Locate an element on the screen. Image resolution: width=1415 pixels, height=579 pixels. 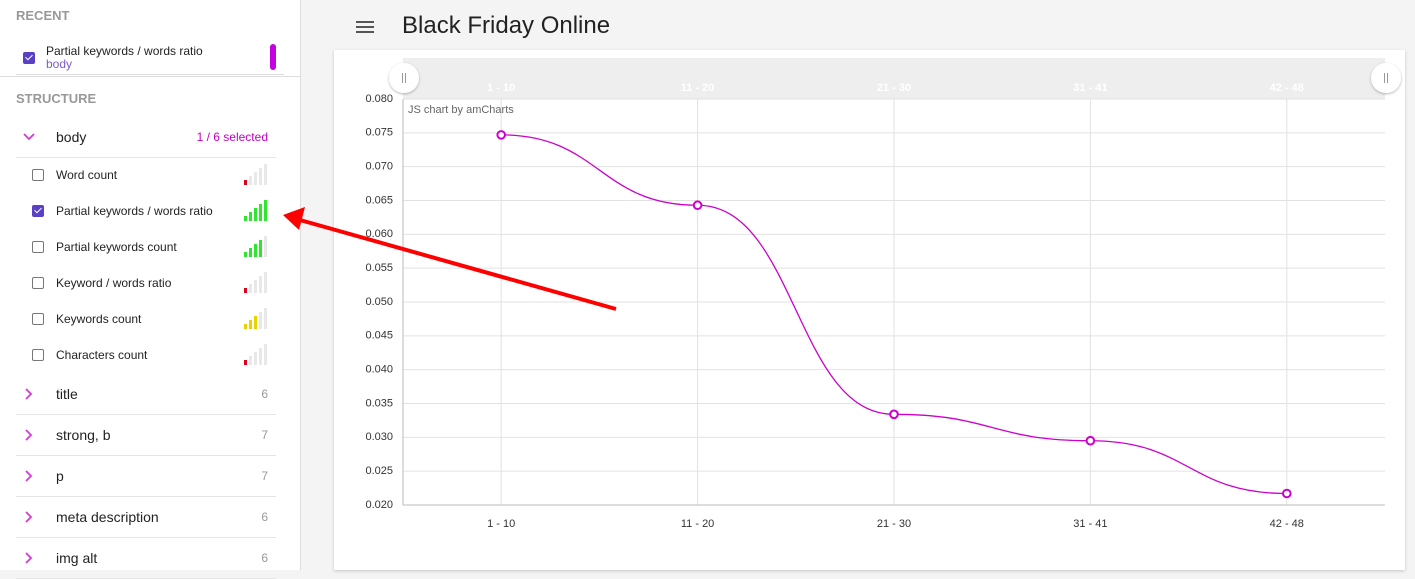
recent-context: body is located at coordinates (59, 64).